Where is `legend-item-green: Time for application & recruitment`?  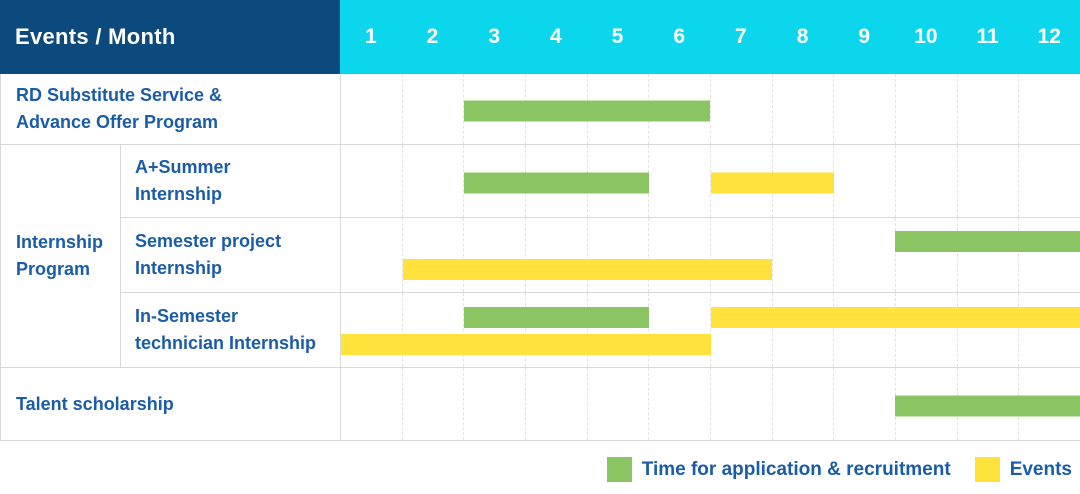
legend-item-green: Time for application & recruitment is located at coordinates (778, 469).